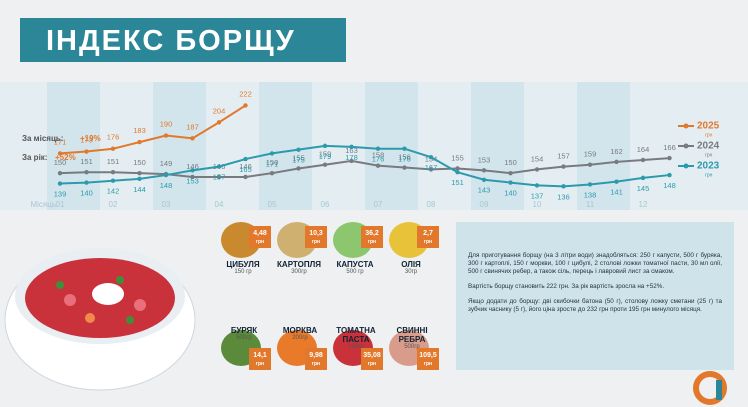  I want to click on data-label: 173, so click(86, 140).